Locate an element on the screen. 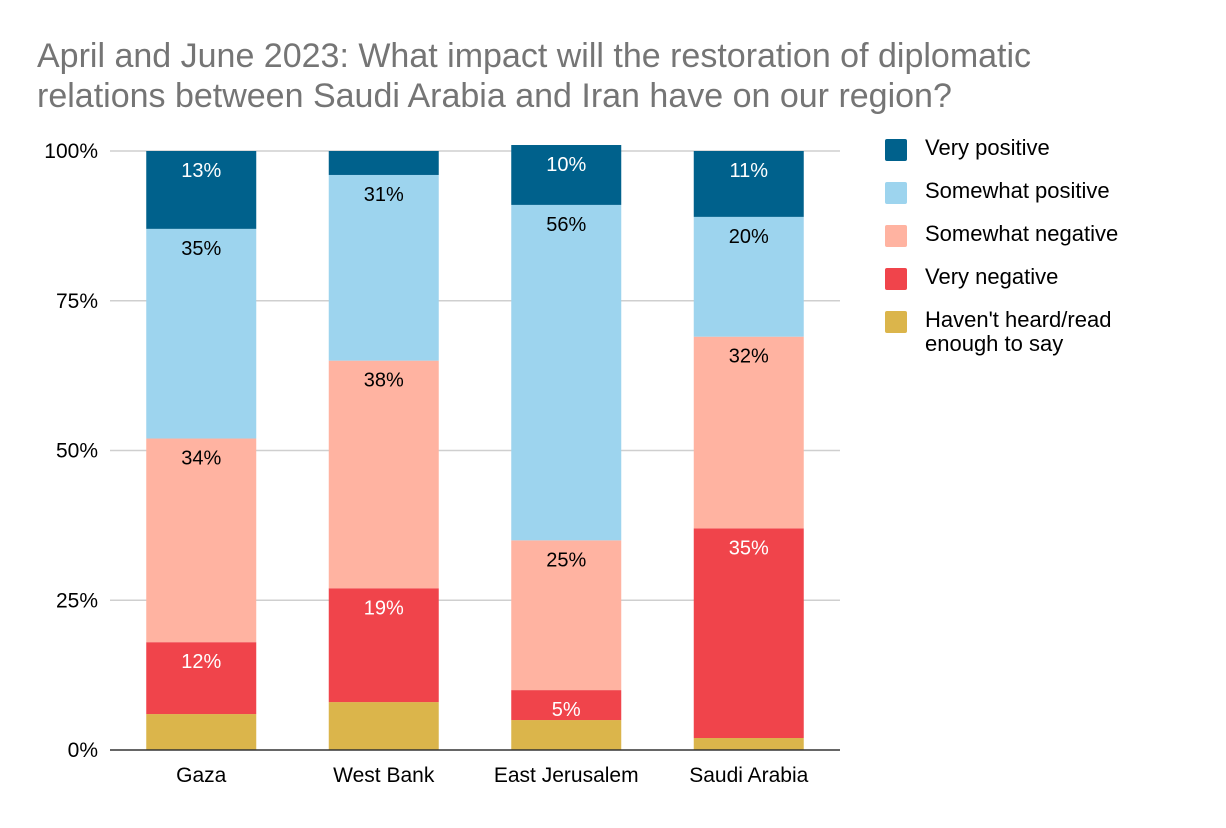 Image resolution: width=1226 pixels, height=828 pixels. y-tick-label: 75% is located at coordinates (77, 301).